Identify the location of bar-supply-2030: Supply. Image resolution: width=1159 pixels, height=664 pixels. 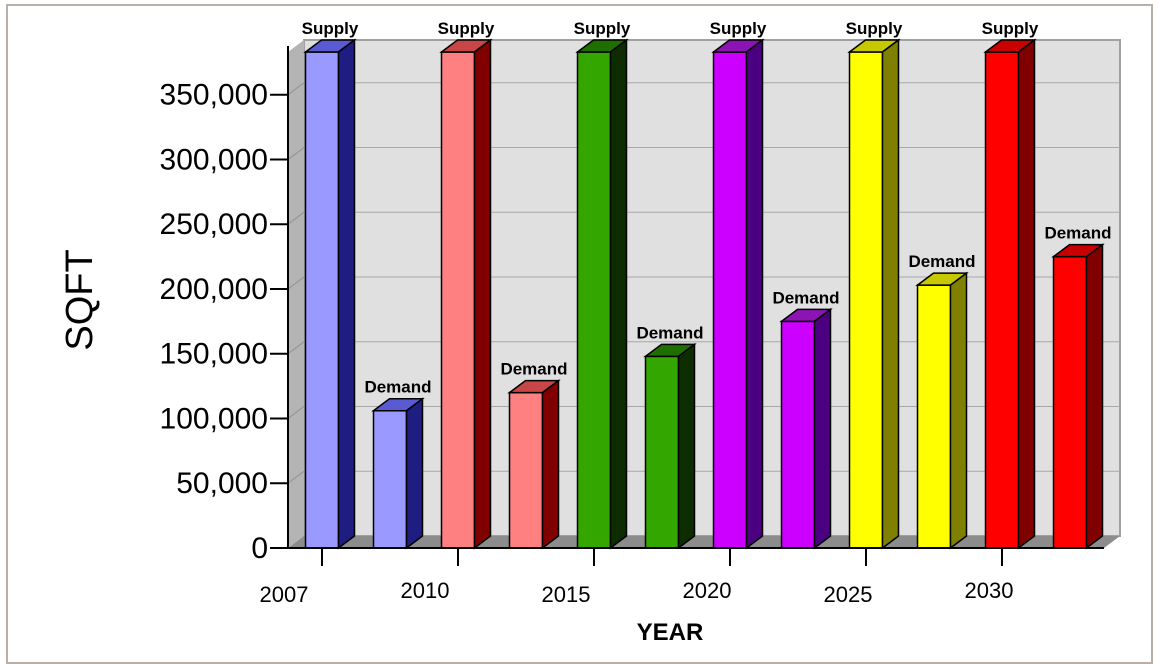
(1010, 284).